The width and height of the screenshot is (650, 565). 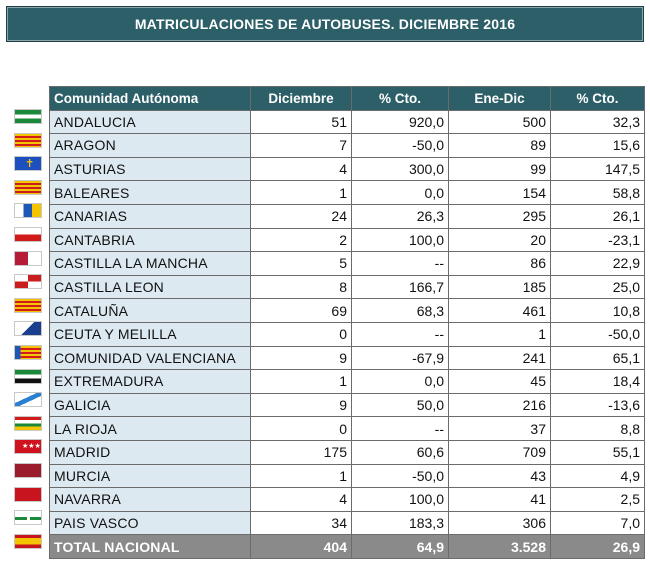 I want to click on table-row: LA RIOJA 0 -- 37 8,8, so click(x=347, y=428).